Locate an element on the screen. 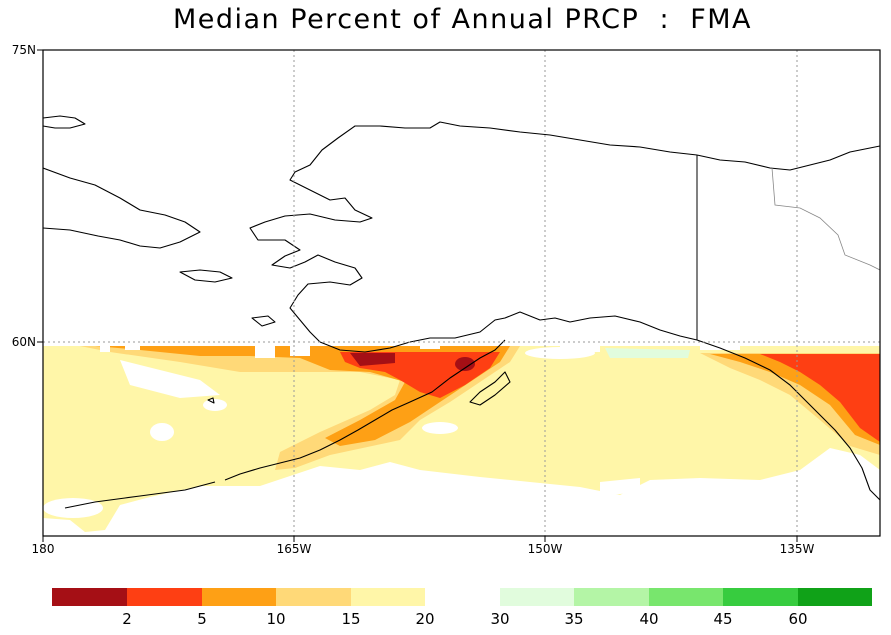  kodiak-island is located at coordinates (490, 388).